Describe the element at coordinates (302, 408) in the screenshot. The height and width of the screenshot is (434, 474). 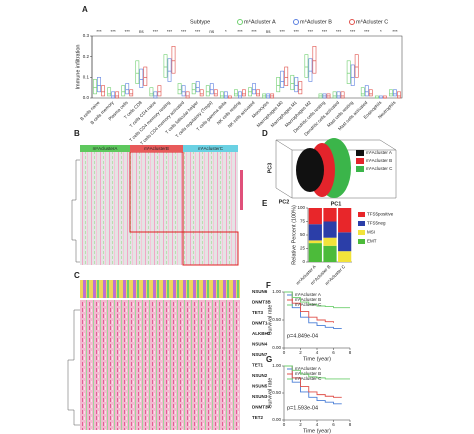
I see `annotation: p=1.593e-04` at that location.